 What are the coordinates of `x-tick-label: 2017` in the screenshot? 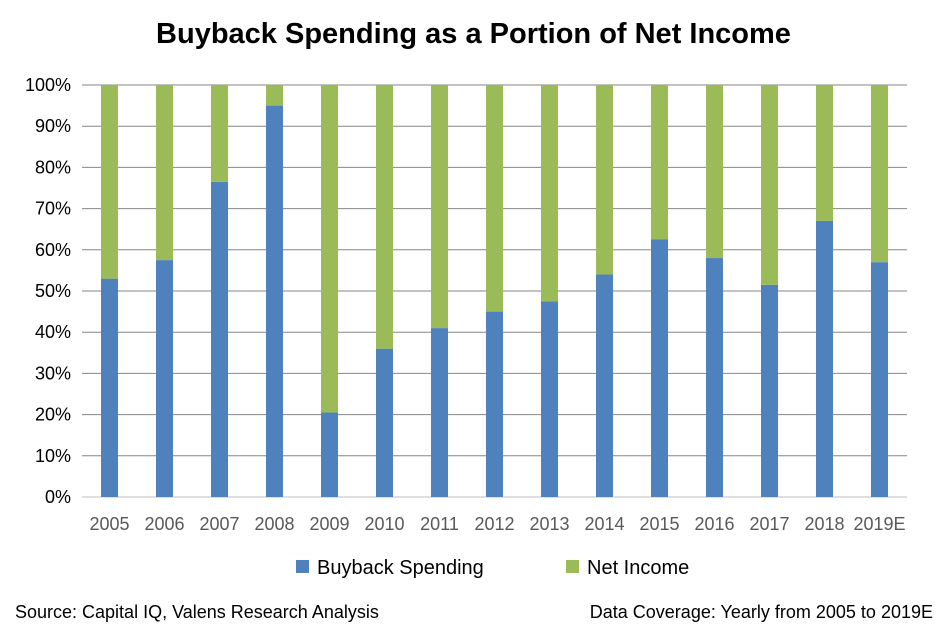 It's located at (769, 524).